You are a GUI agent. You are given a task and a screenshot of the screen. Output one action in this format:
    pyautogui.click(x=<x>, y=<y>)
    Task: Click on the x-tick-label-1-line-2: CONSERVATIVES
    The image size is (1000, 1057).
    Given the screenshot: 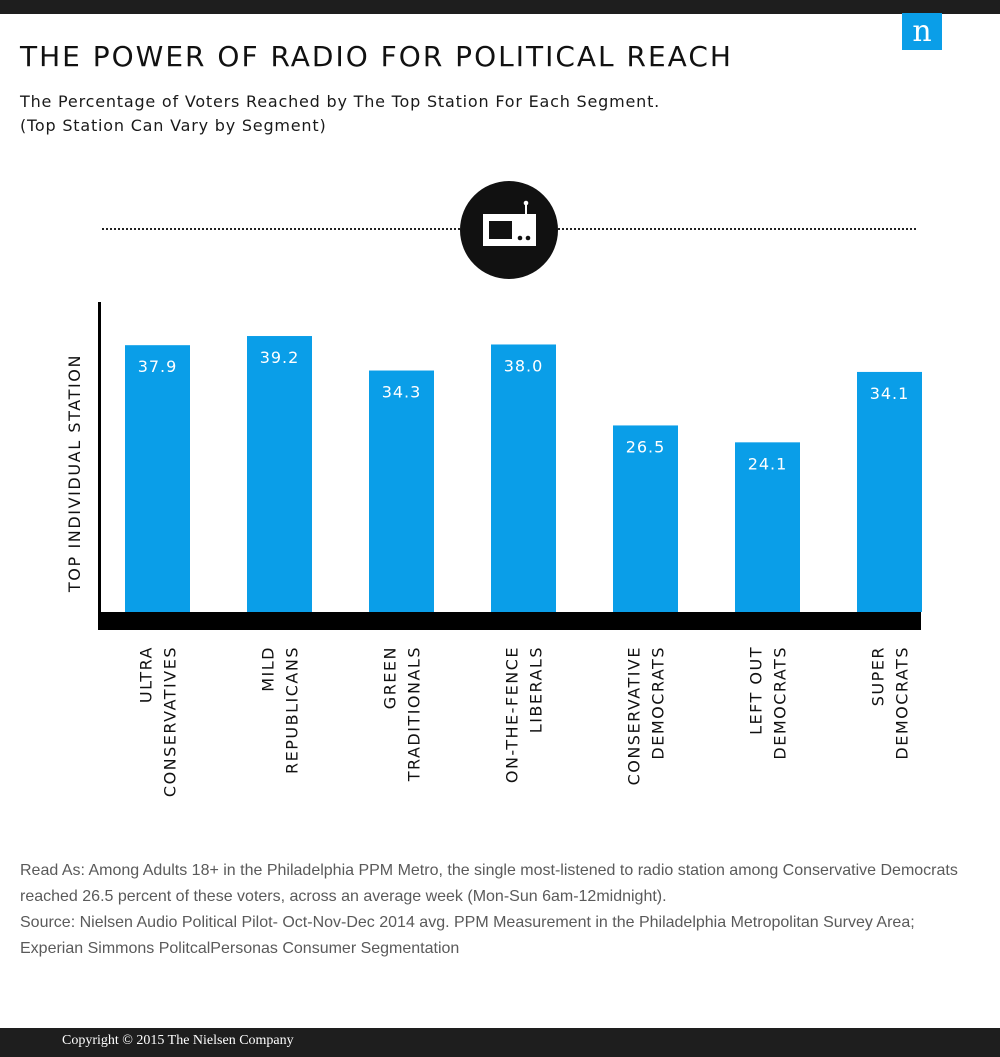 What is the action you would take?
    pyautogui.click(x=170, y=721)
    